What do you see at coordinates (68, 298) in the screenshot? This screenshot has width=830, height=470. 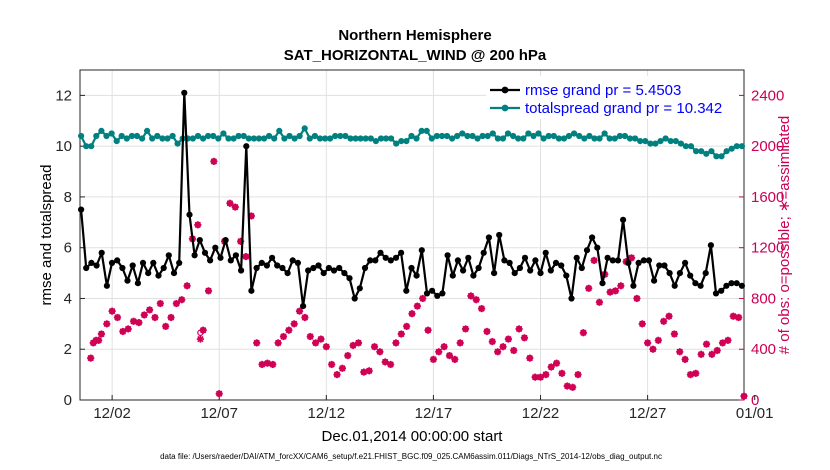 I see `left-tick-label: 4` at bounding box center [68, 298].